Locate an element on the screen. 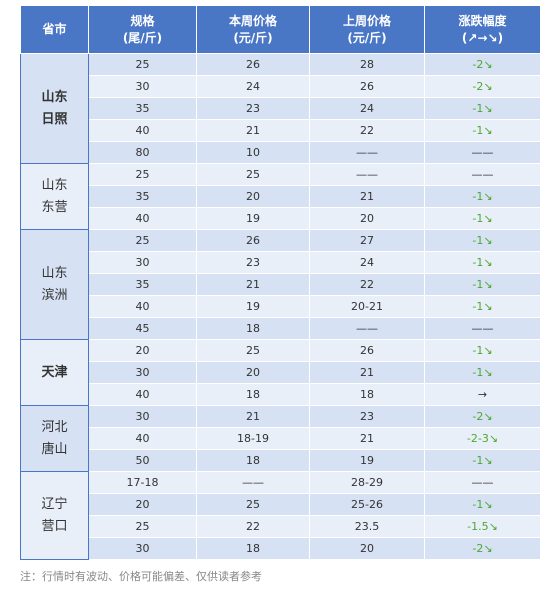 The height and width of the screenshot is (607, 550). province-cell: 天津 is located at coordinates (54, 372).